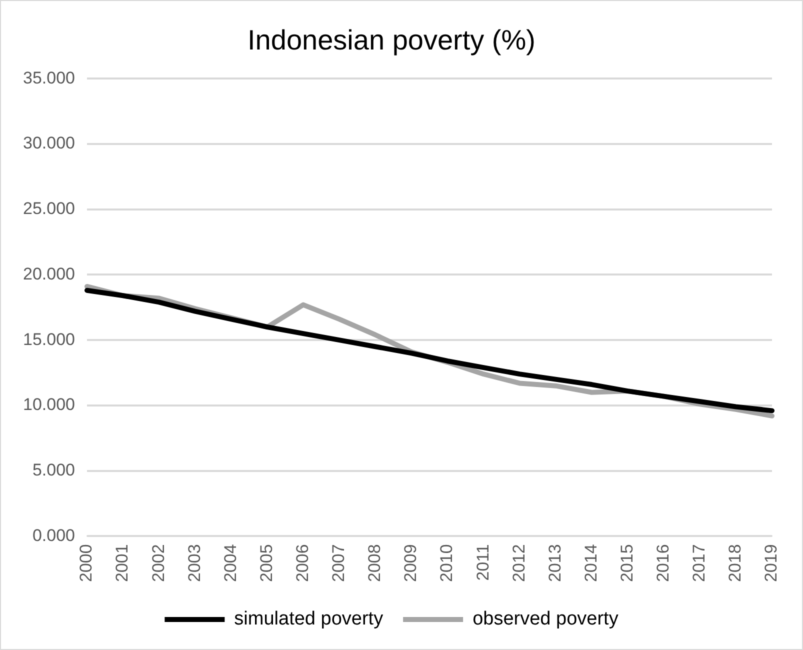  Describe the element at coordinates (771, 563) in the screenshot. I see `x-tick-label: 2019` at that location.